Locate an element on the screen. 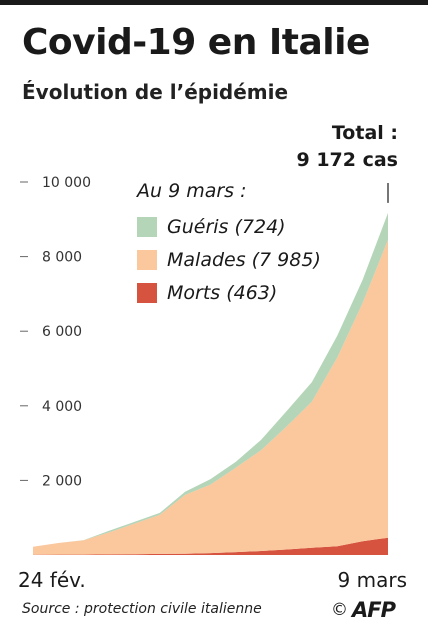 The height and width of the screenshot is (640, 428). area-morts is located at coordinates (210, 546).